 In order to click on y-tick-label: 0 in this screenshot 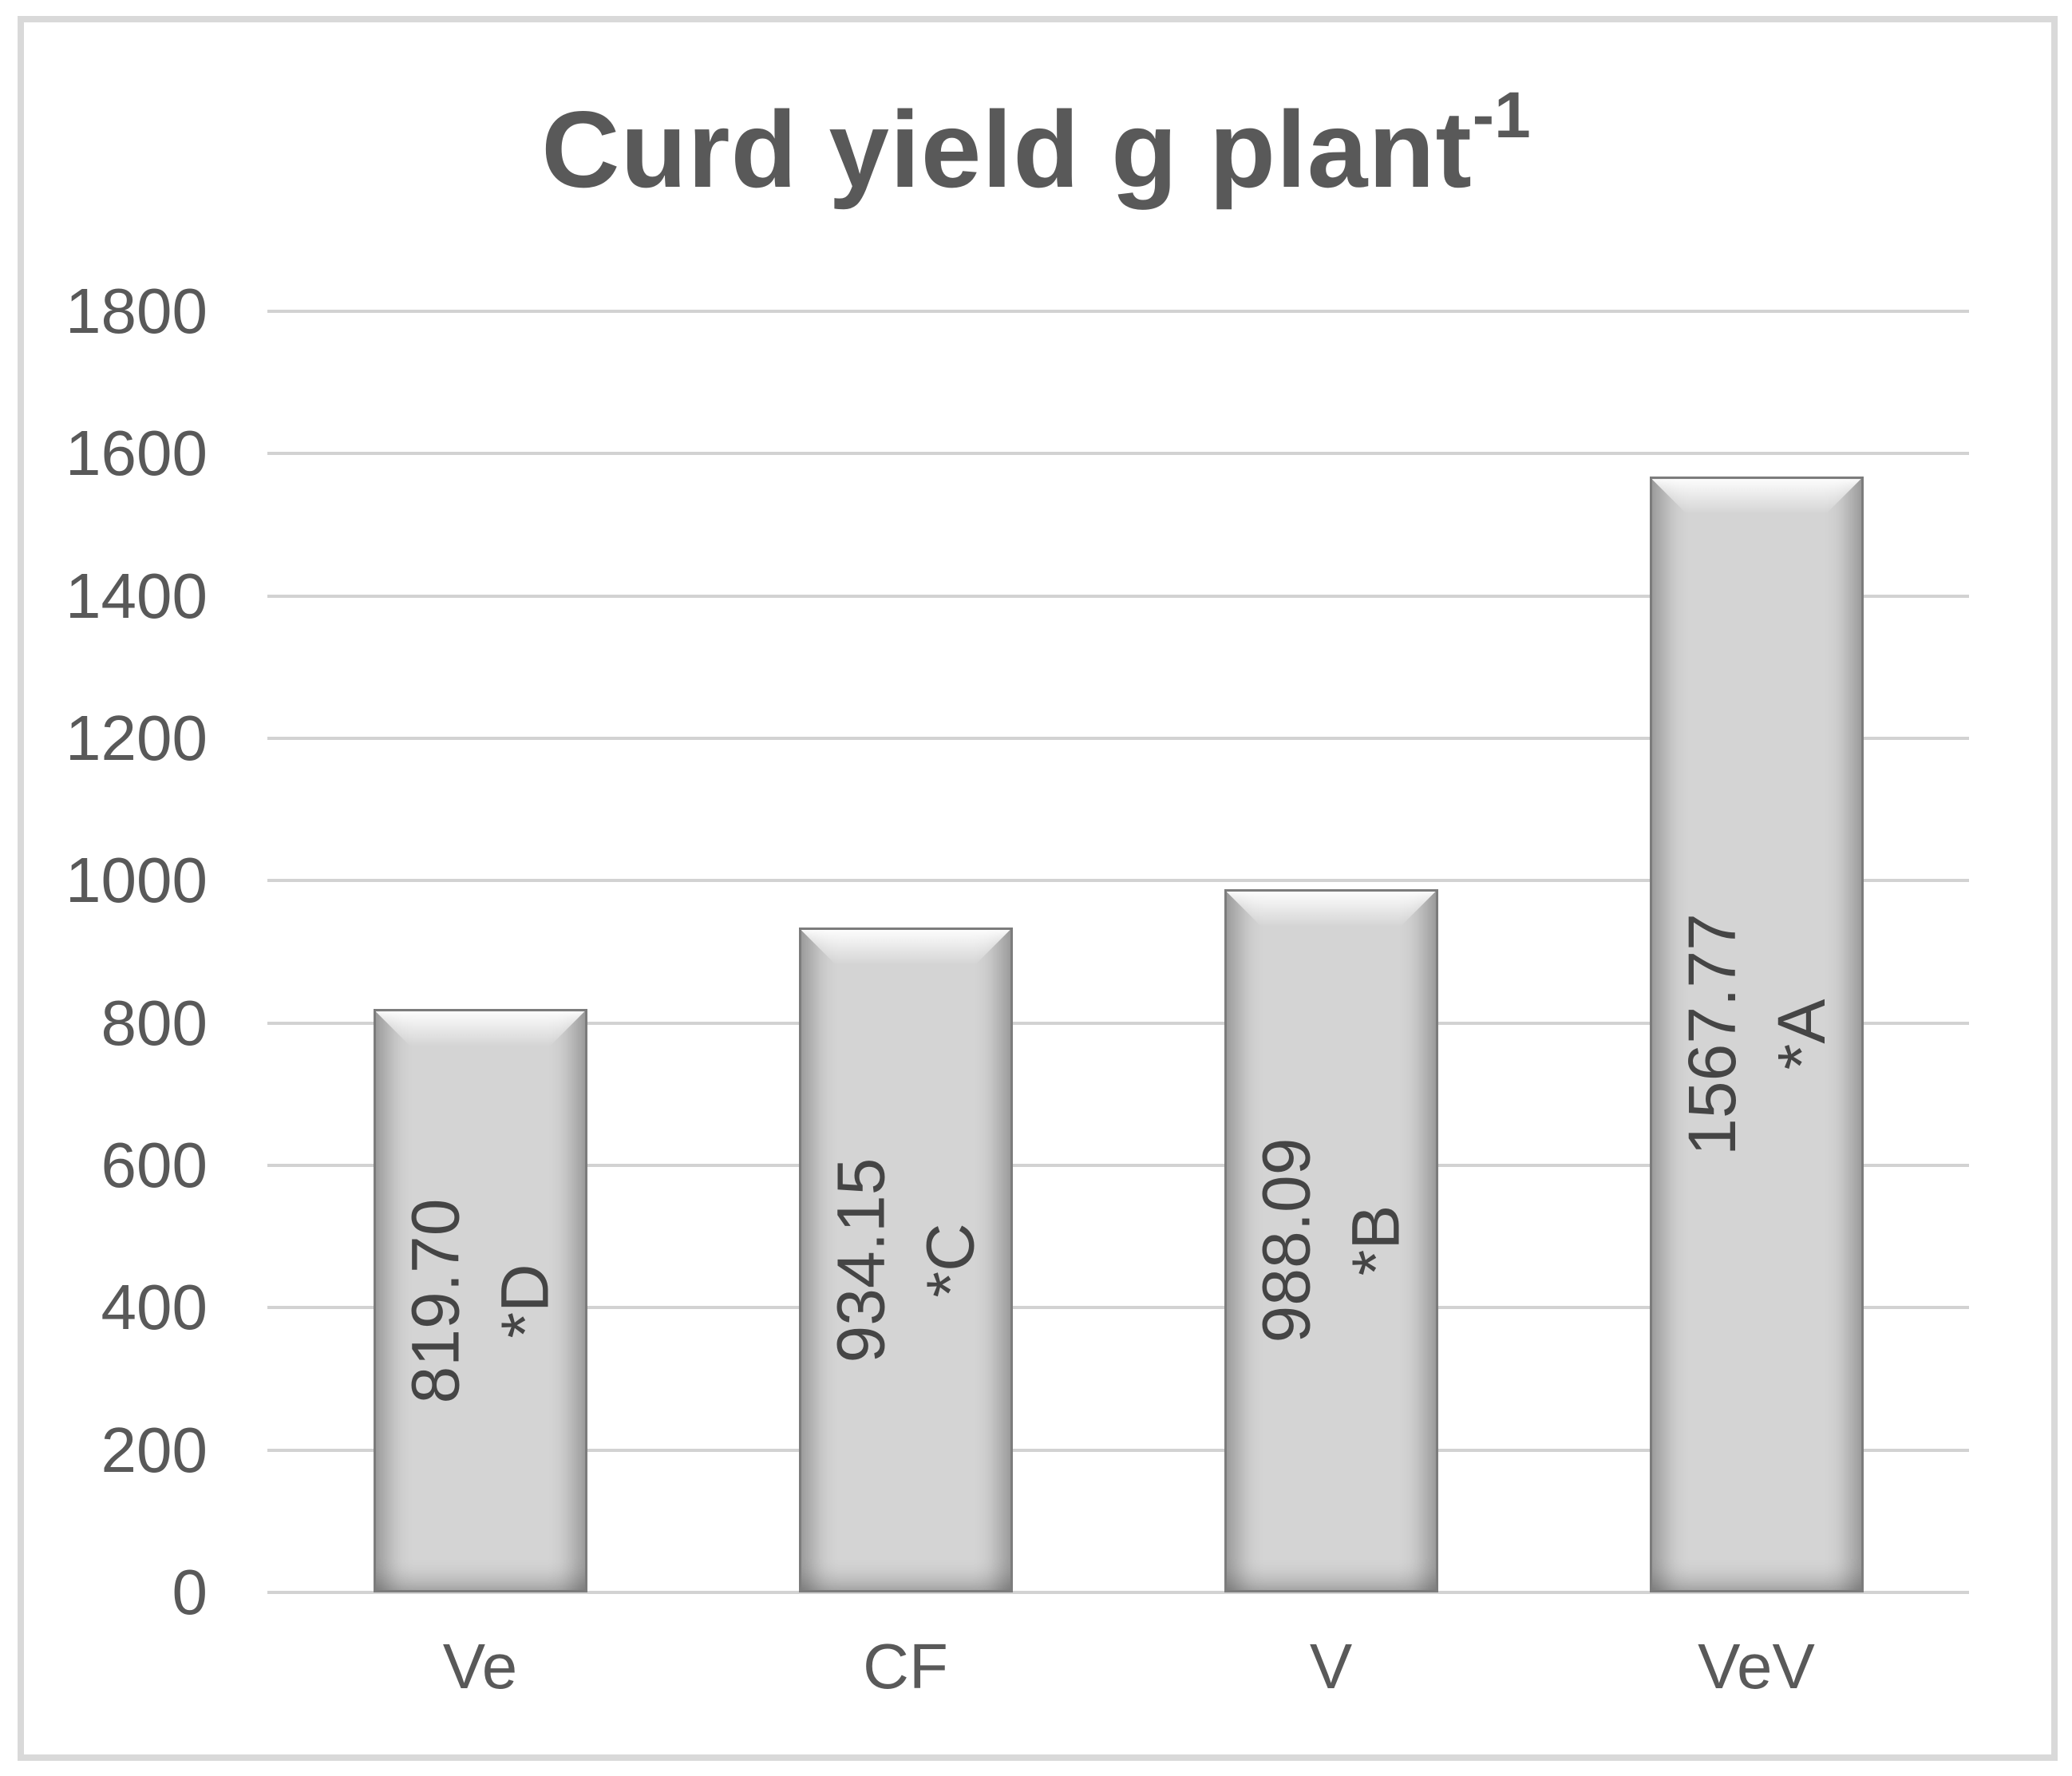, I will do `click(190, 1592)`.